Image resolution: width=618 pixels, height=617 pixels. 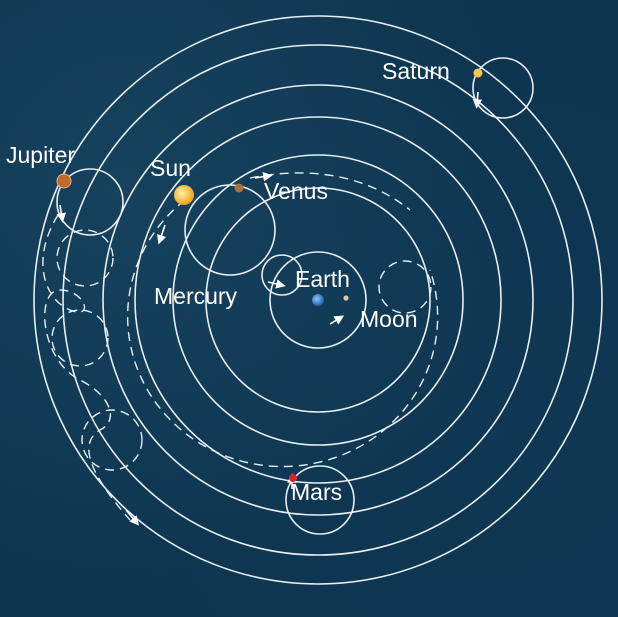 What do you see at coordinates (316, 492) in the screenshot?
I see `mars-label: Mars` at bounding box center [316, 492].